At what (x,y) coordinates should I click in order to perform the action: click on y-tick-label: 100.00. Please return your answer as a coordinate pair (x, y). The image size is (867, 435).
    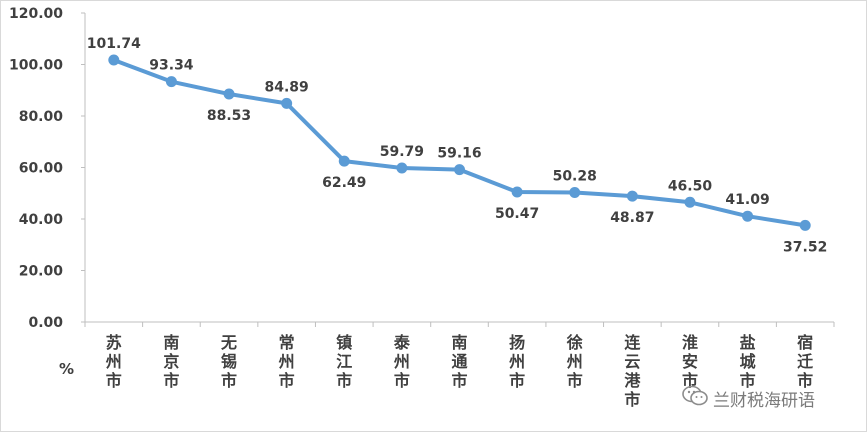
    Looking at the image, I should click on (36, 66).